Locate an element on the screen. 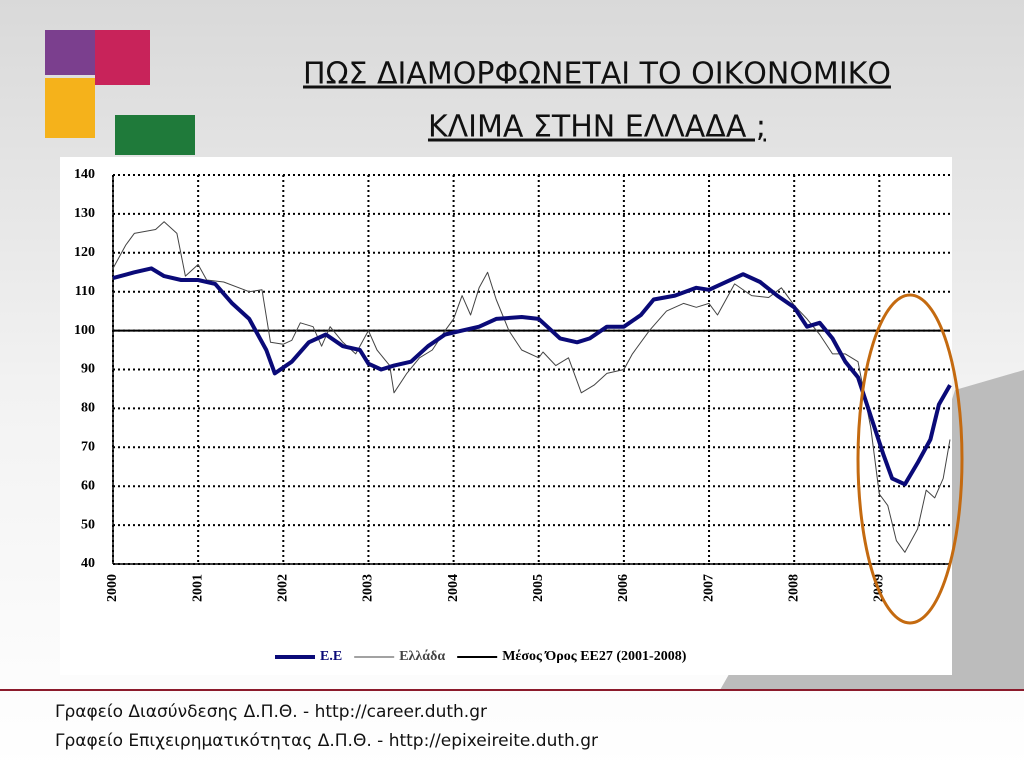 Image resolution: width=1024 pixels, height=772 pixels. y-tick-label: 140 is located at coordinates (84, 174).